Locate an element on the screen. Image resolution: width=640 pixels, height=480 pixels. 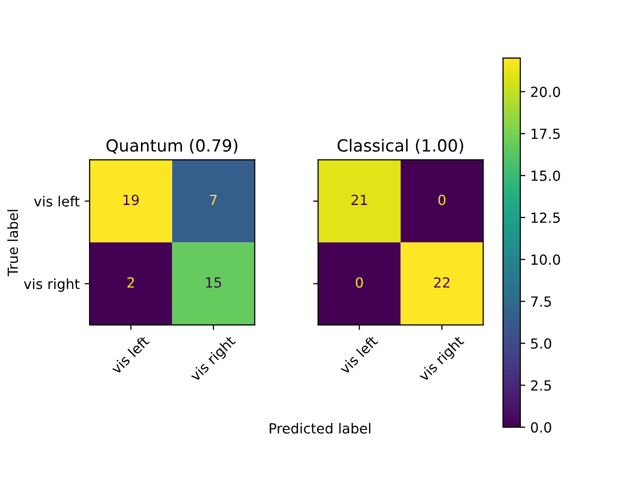
color-bar-label: 7.5 is located at coordinates (541, 301).